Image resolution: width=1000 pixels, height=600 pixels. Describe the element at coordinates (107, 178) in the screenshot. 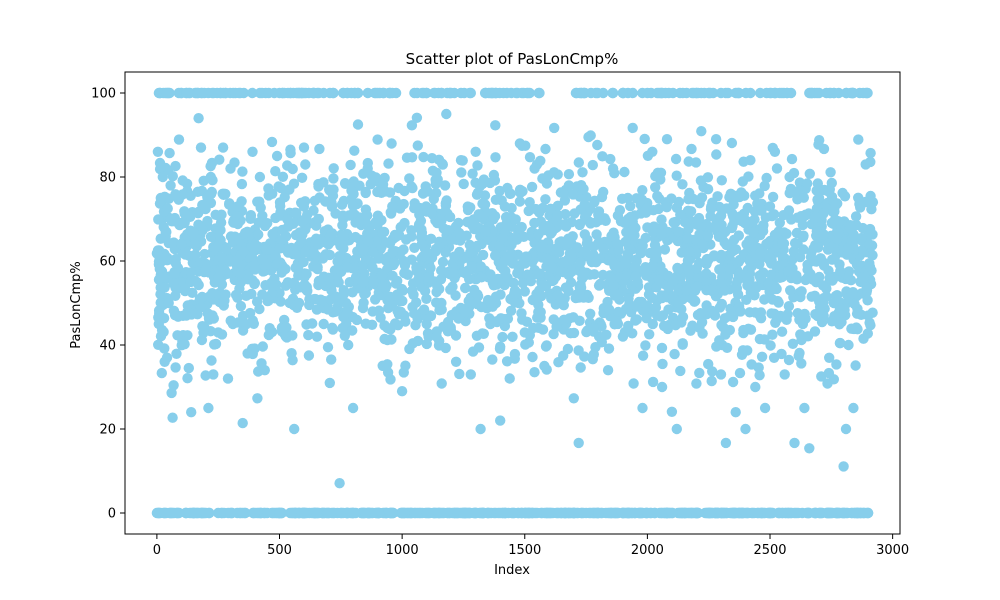

I see `y-tick-label: 80` at that location.